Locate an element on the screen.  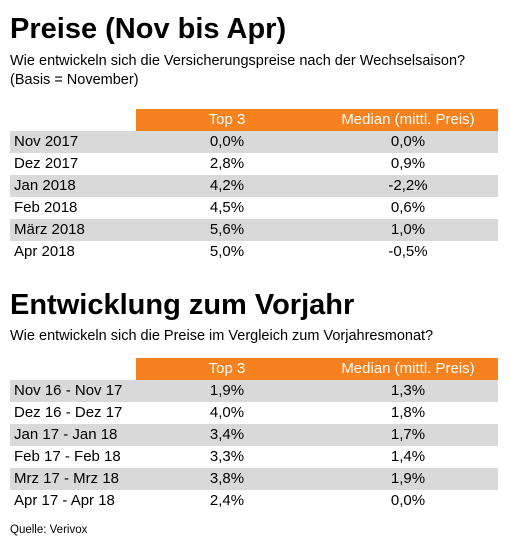
row-label: März 2018 is located at coordinates (73, 230).